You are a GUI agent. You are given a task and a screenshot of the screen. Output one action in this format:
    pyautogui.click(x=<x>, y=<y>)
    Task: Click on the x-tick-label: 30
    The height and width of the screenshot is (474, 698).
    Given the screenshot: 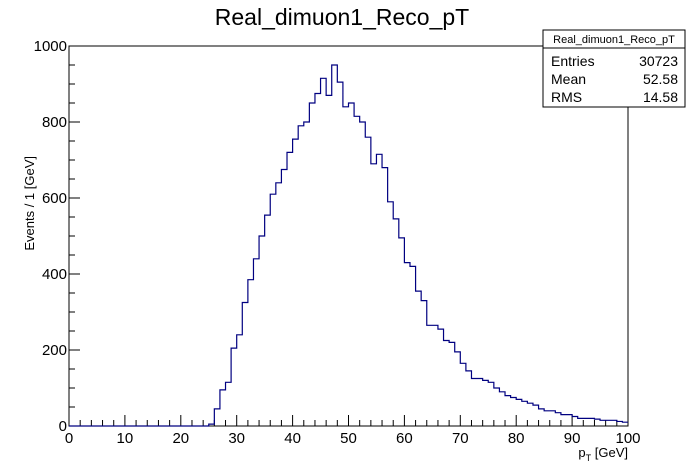 What is the action you would take?
    pyautogui.click(x=236, y=438)
    